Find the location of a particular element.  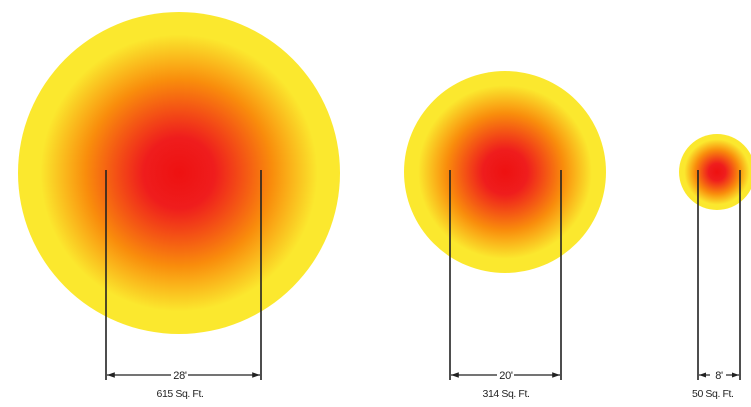

heat-circle-medium is located at coordinates (505, 172).